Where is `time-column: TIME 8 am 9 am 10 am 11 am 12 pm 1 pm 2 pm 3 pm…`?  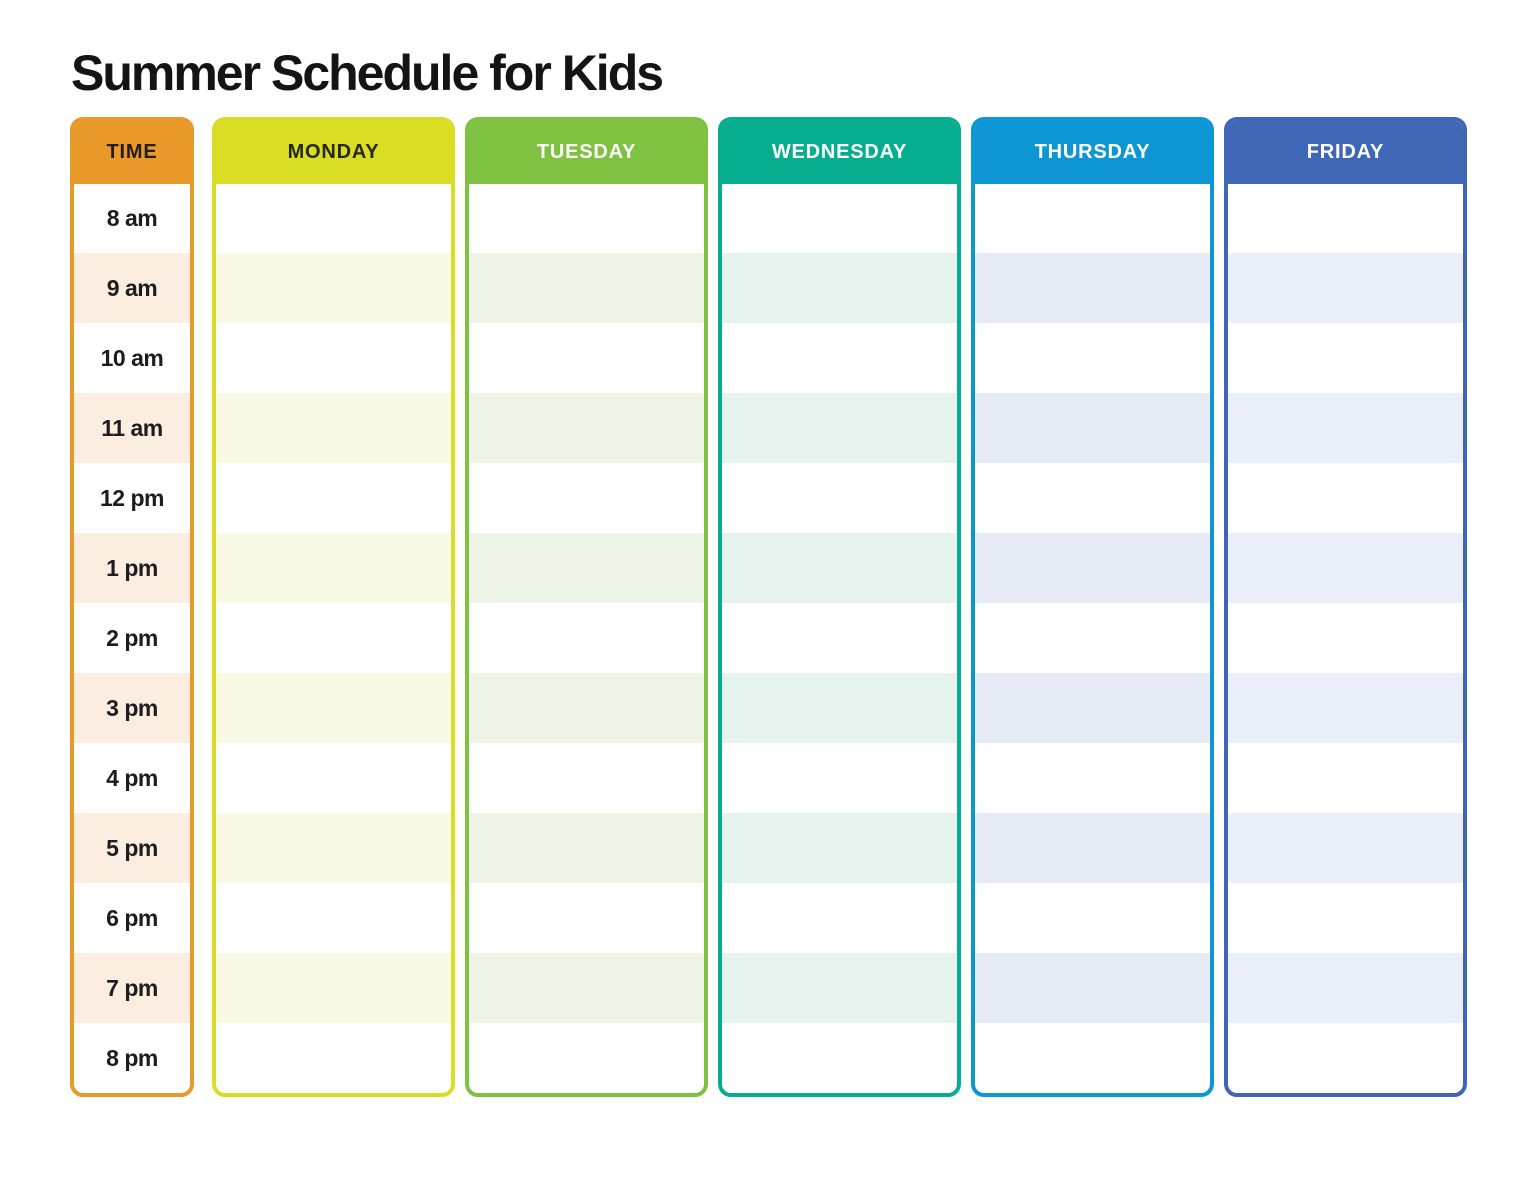
time-column: TIME 8 am 9 am 10 am 11 am 12 pm 1 pm 2 pm 3 pm… is located at coordinates (132, 607).